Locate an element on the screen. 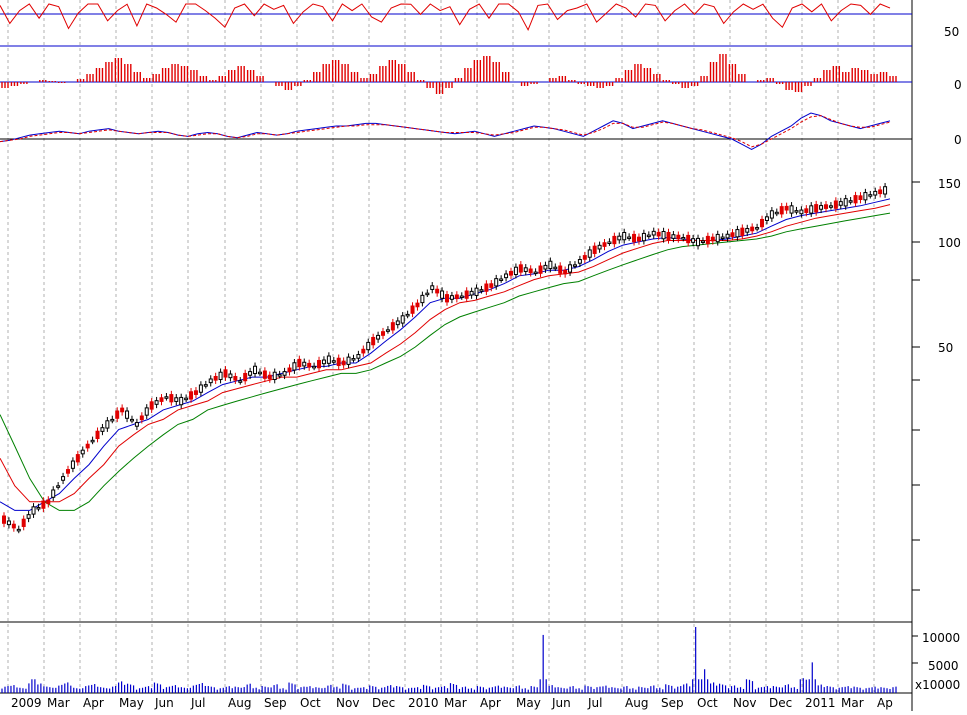 The height and width of the screenshot is (715, 967). x-tick-label: Jun is located at coordinates (561, 703).